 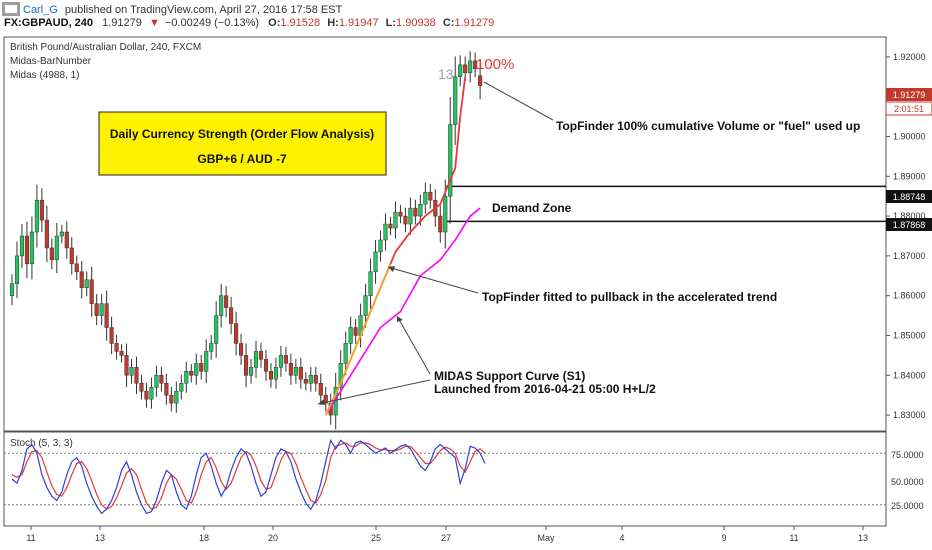 What do you see at coordinates (40, 10) in the screenshot?
I see `author-link: Carl_G` at bounding box center [40, 10].